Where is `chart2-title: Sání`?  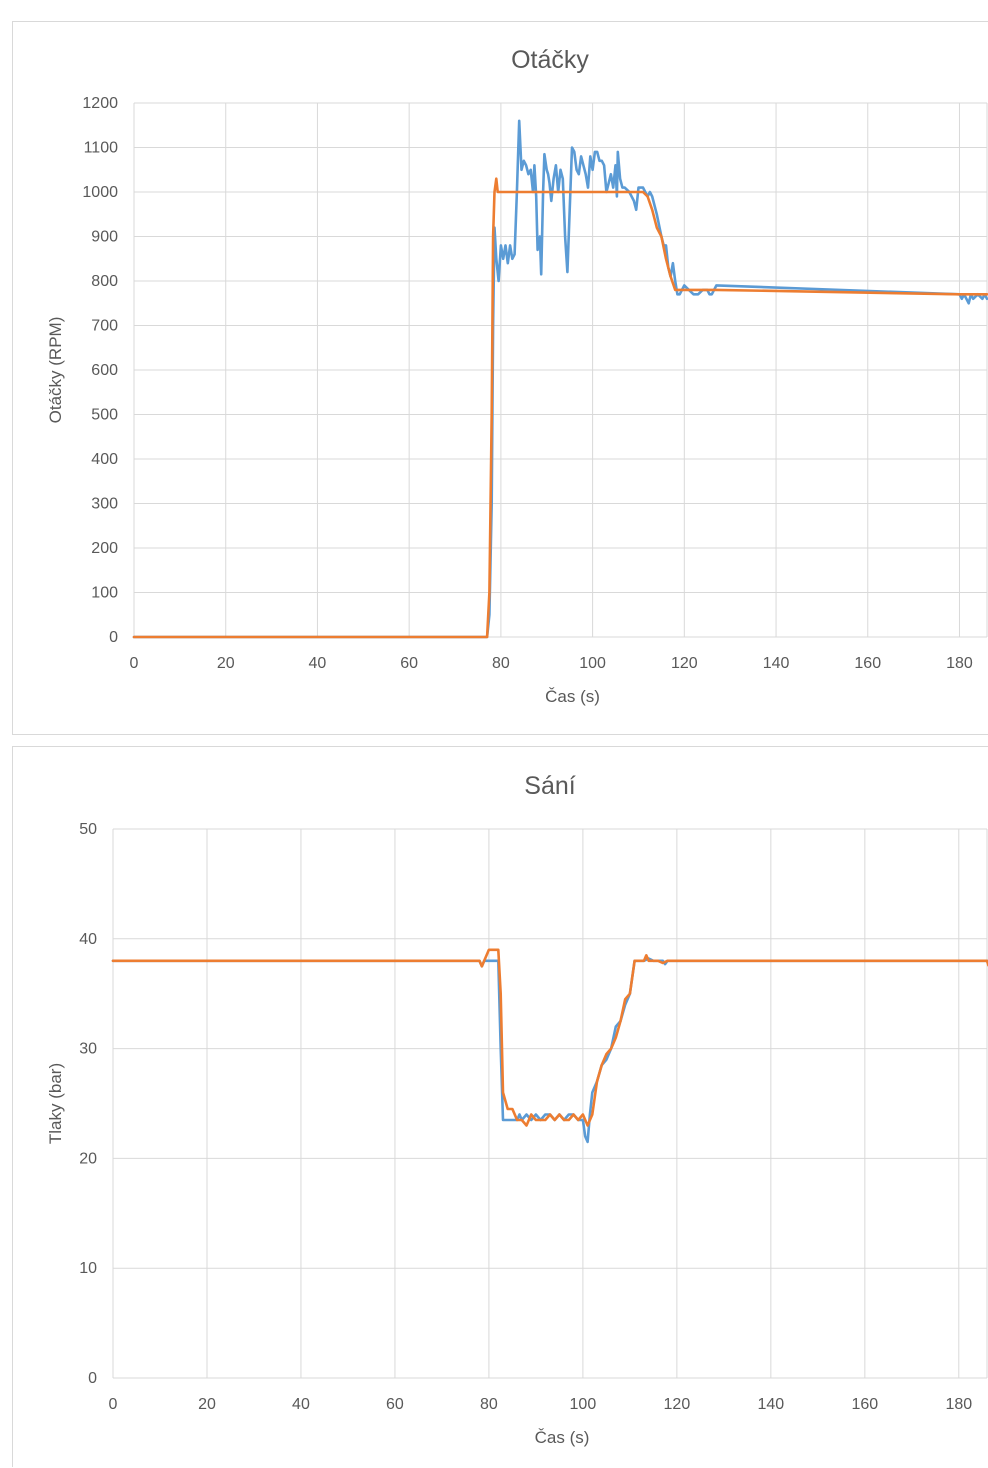
chart2-title: Sání is located at coordinates (549, 786).